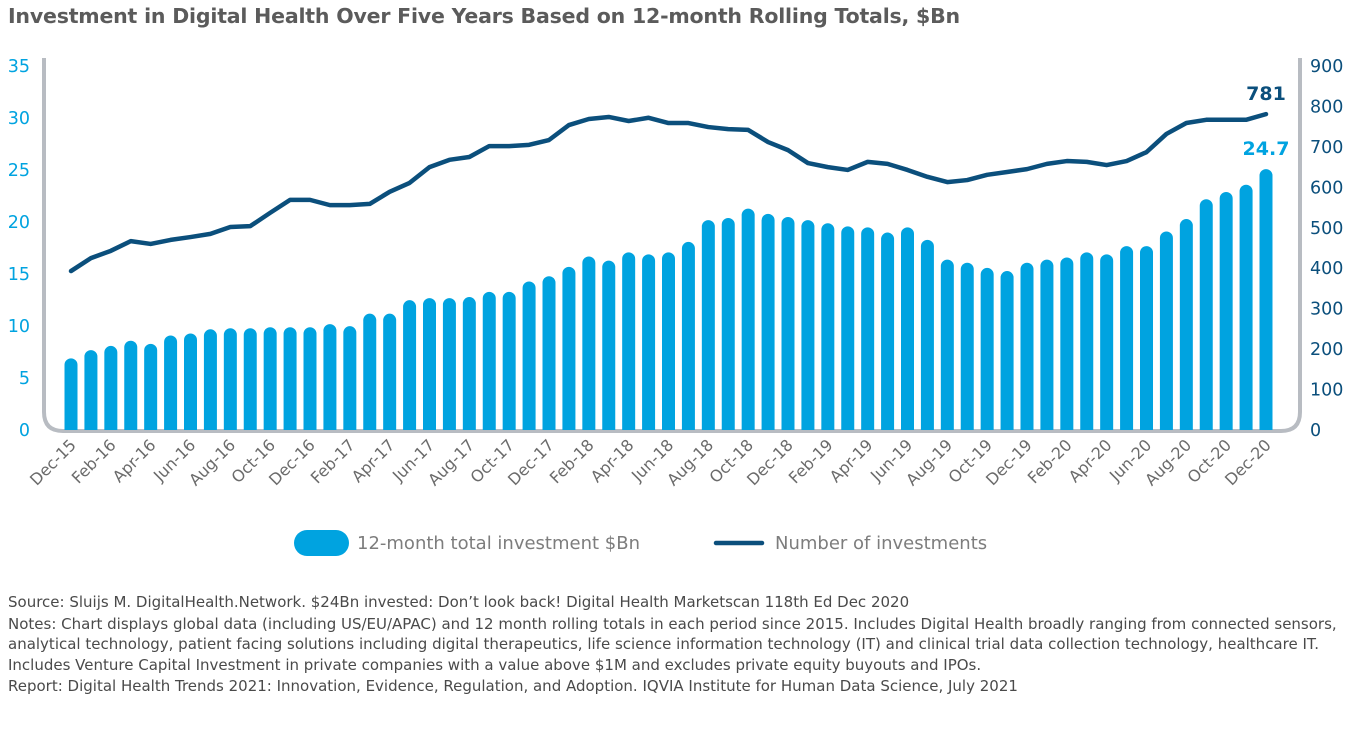 This screenshot has height=740, width=1352. What do you see at coordinates (19, 171) in the screenshot?
I see `y-left-tick: 25` at bounding box center [19, 171].